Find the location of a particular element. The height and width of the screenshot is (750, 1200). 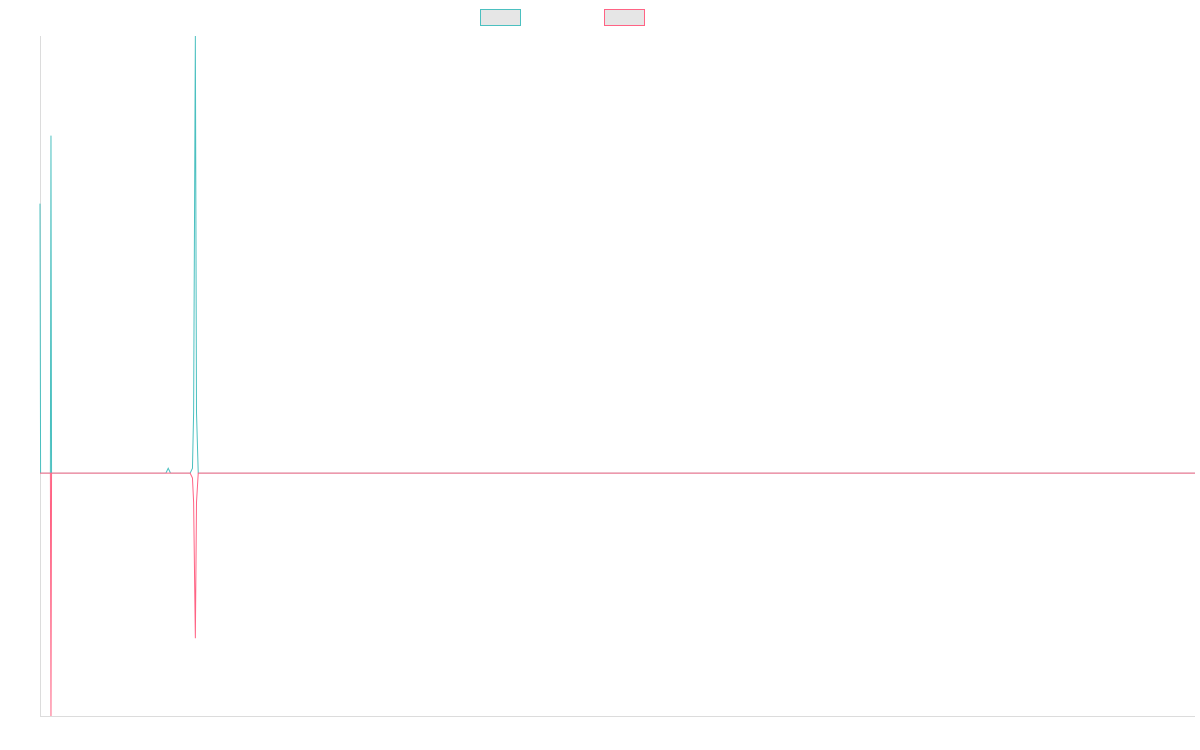

legend is located at coordinates (562, 17).